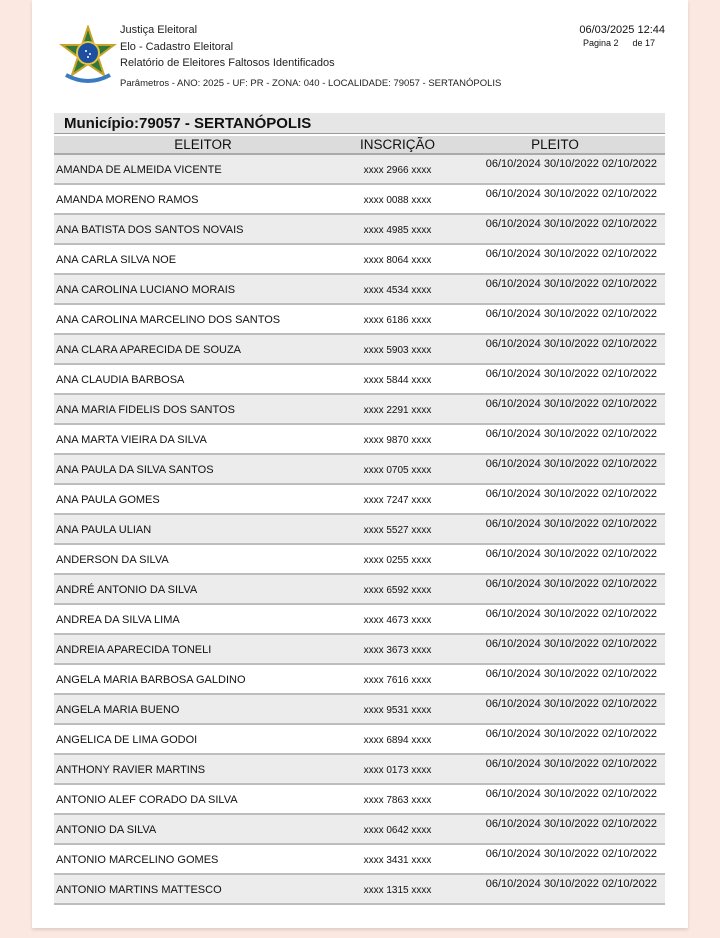 The height and width of the screenshot is (938, 720). Describe the element at coordinates (397, 740) in the screenshot. I see `voter-inscricao: xxxx 6894 xxxx` at that location.